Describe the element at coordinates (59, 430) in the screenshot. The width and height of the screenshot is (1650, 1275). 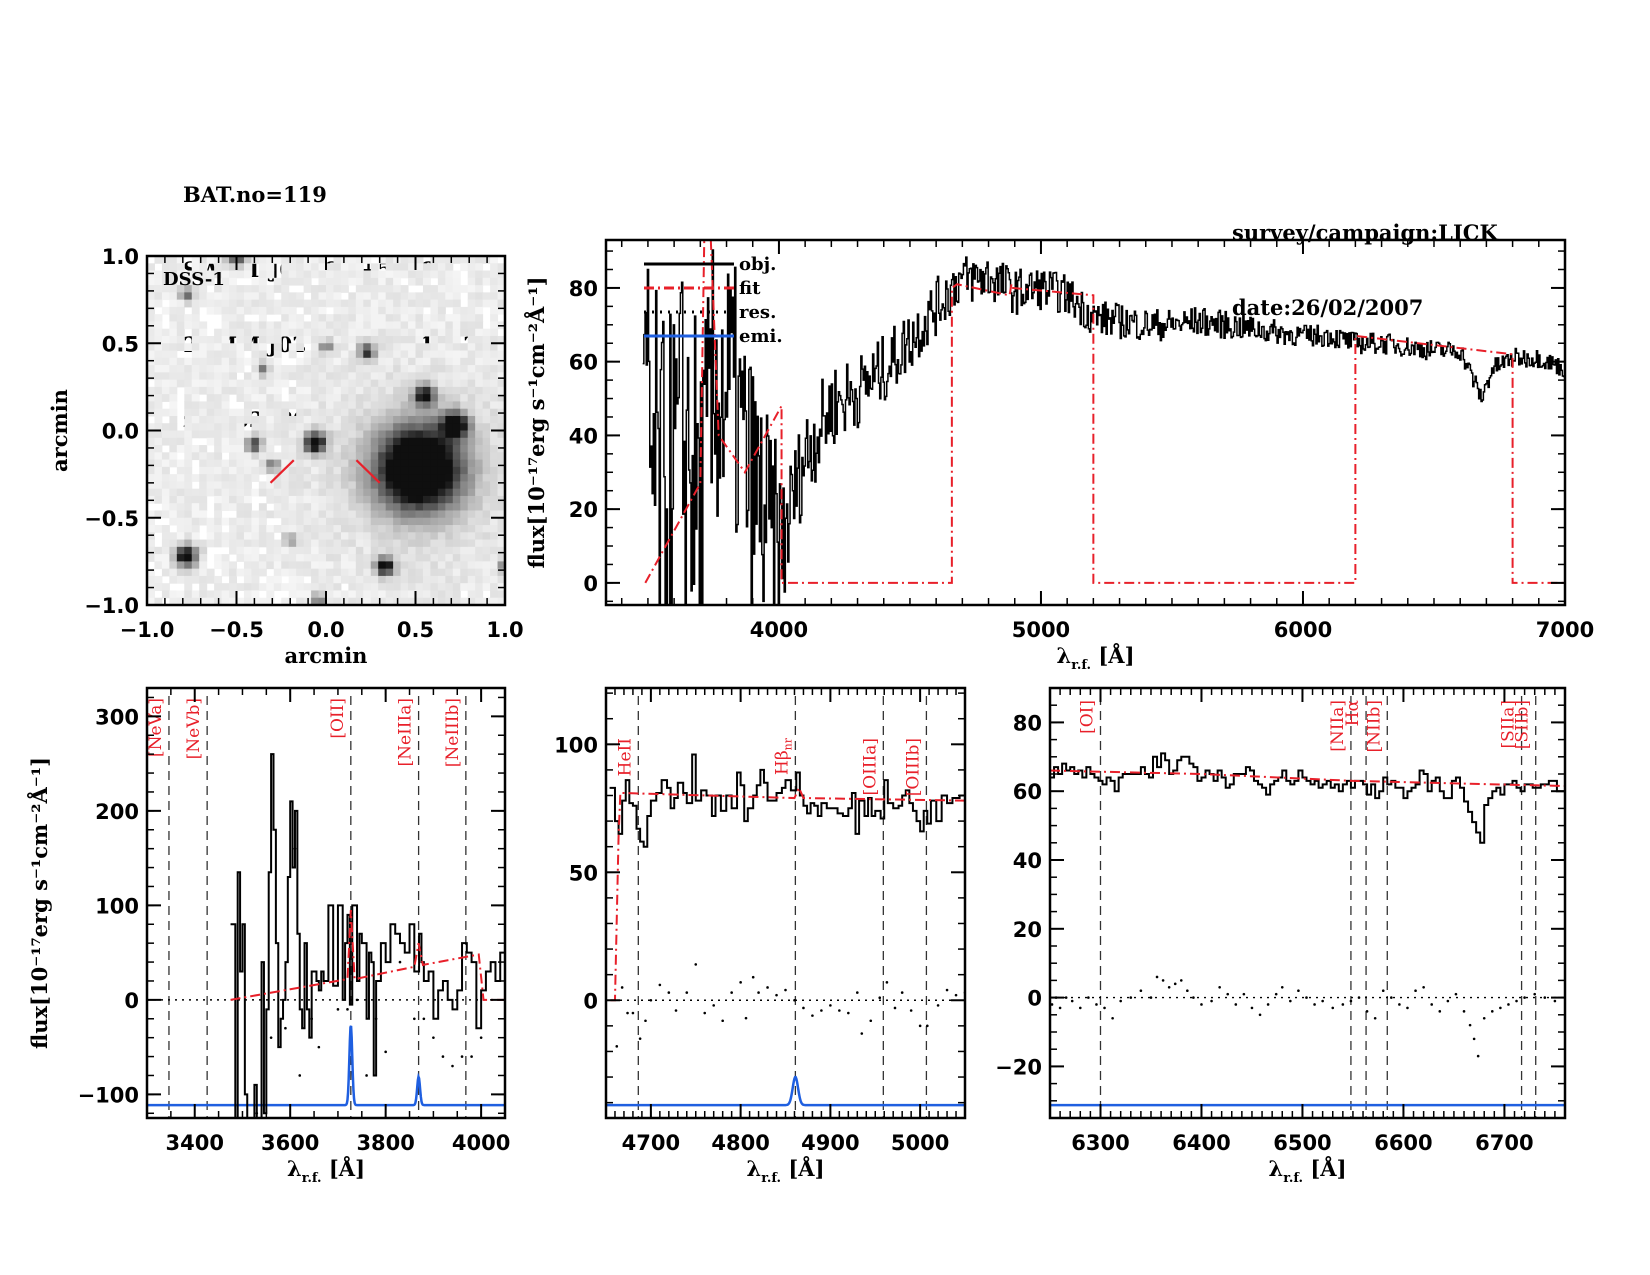
I see `y-axis-label: arcmin` at that location.